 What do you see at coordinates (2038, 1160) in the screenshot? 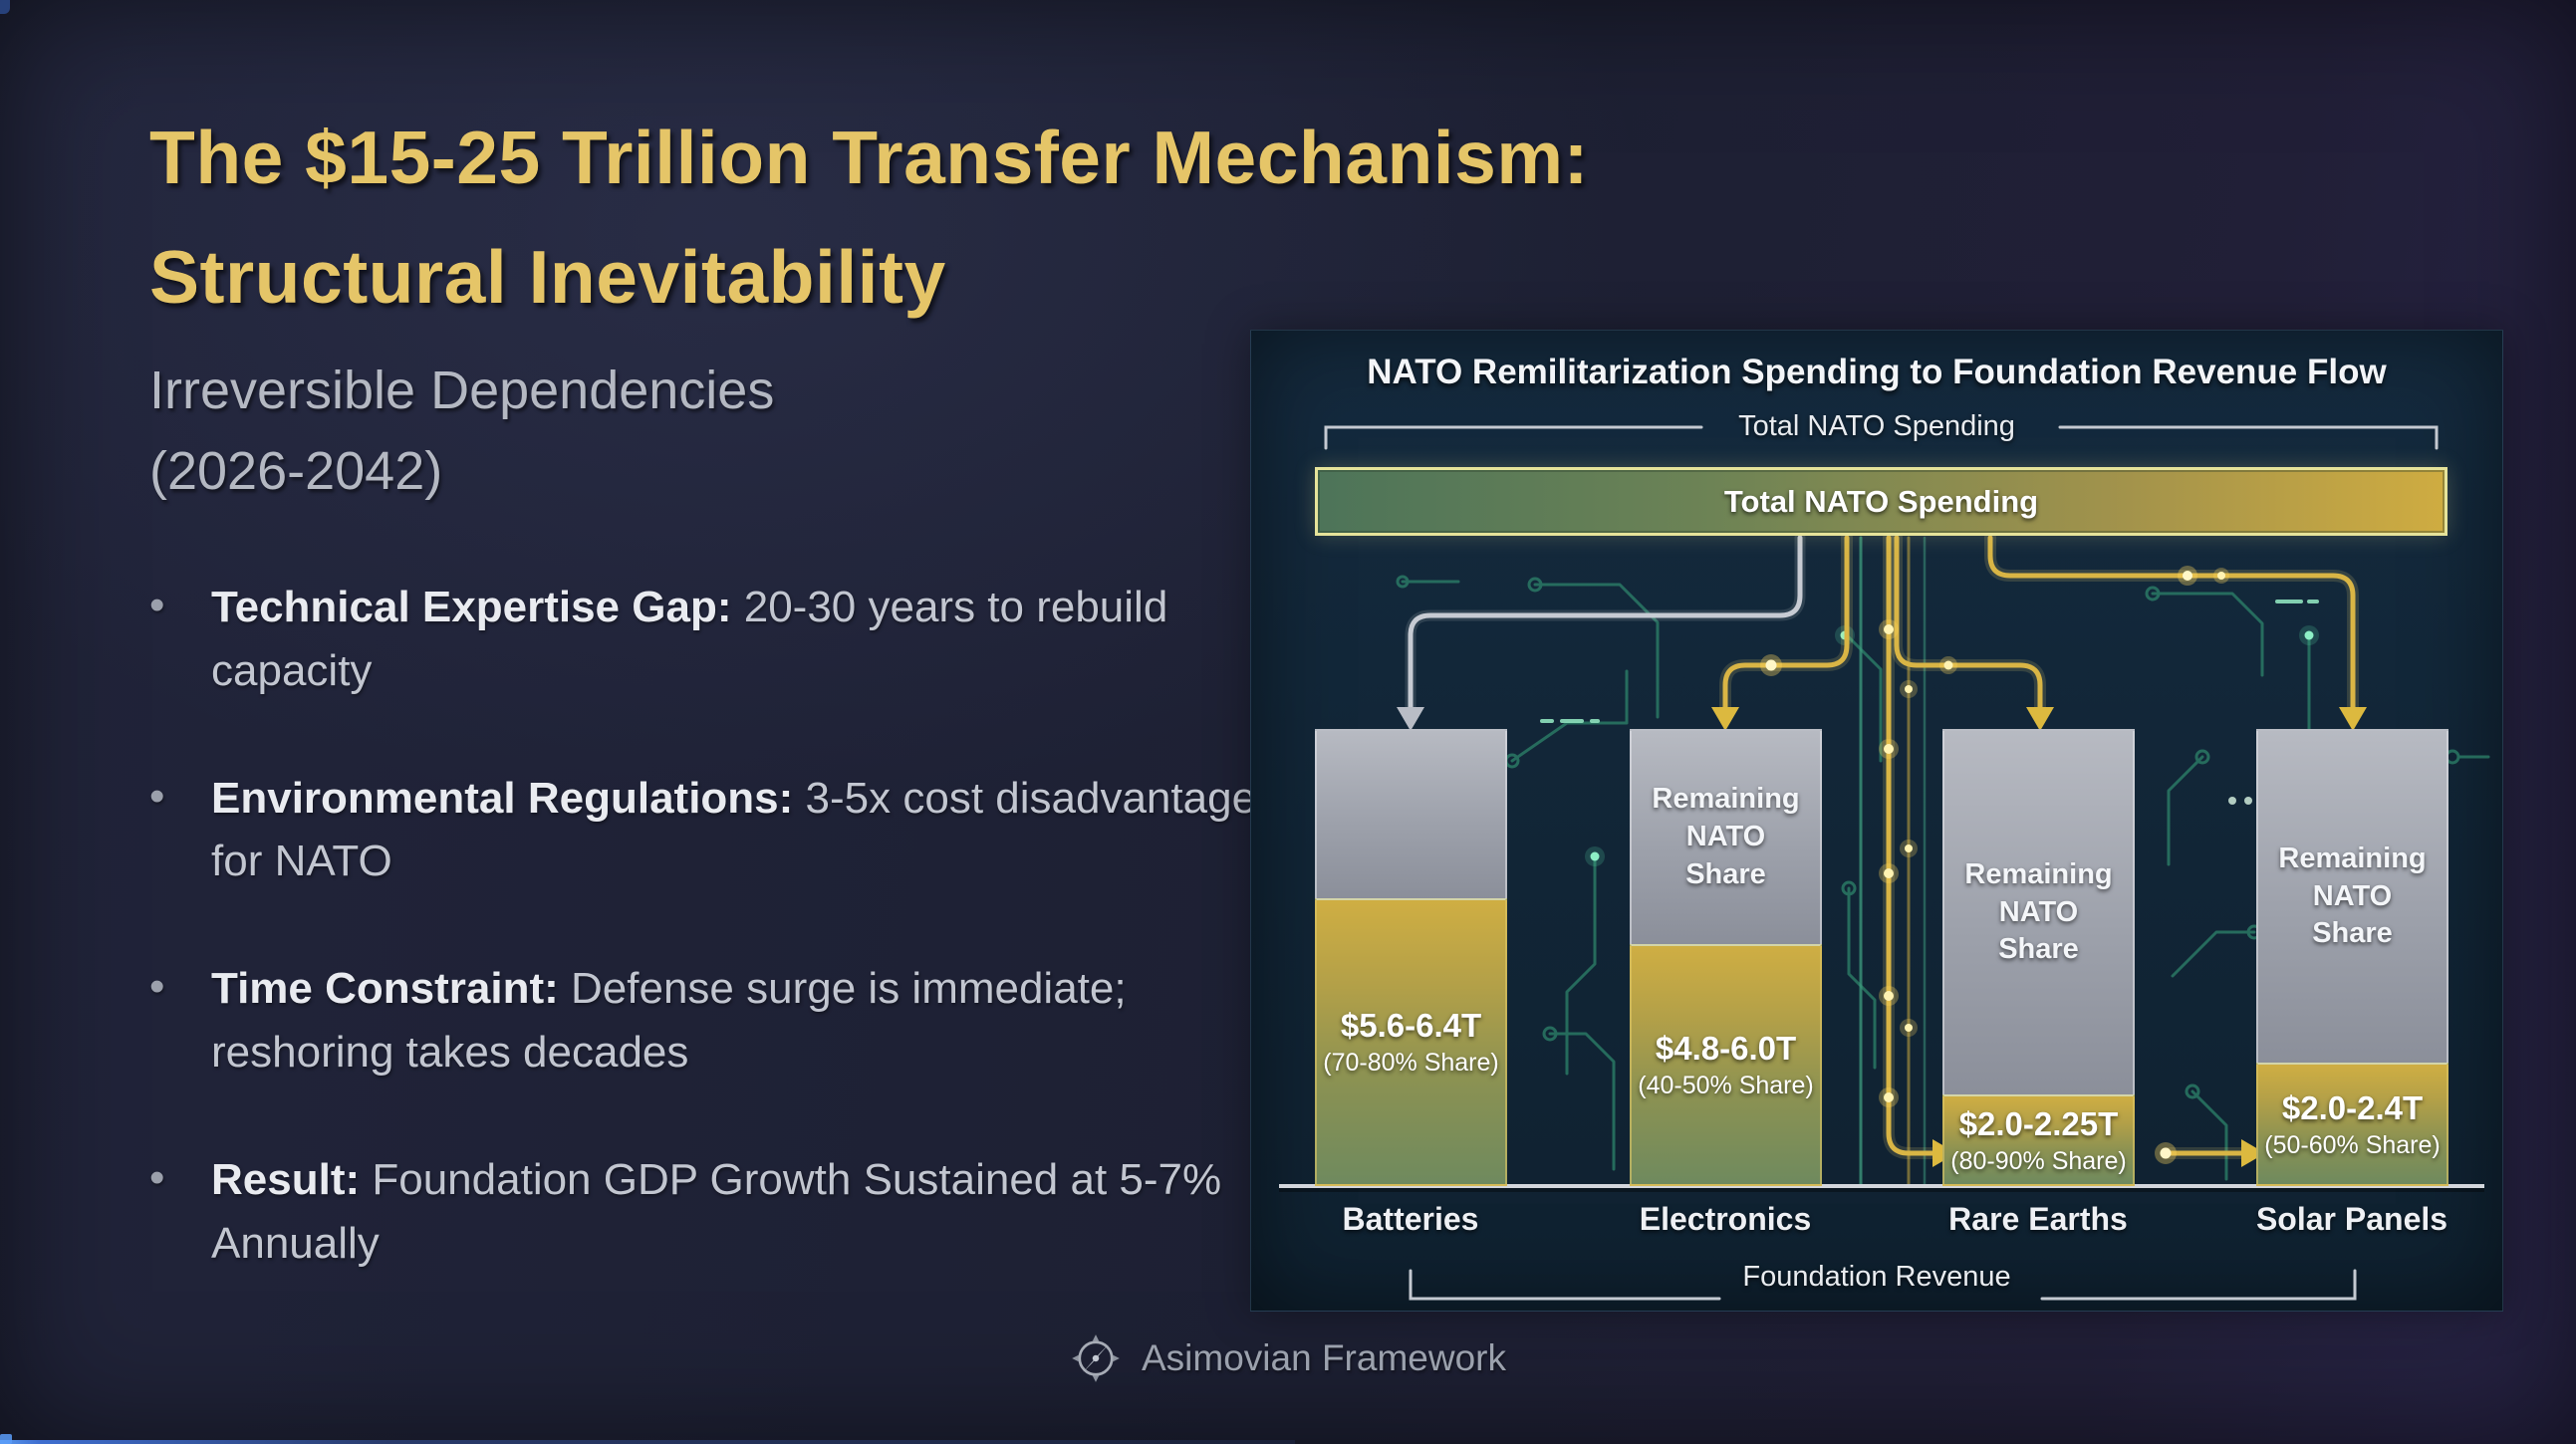
I see `share-label: (80-90% Share)` at bounding box center [2038, 1160].